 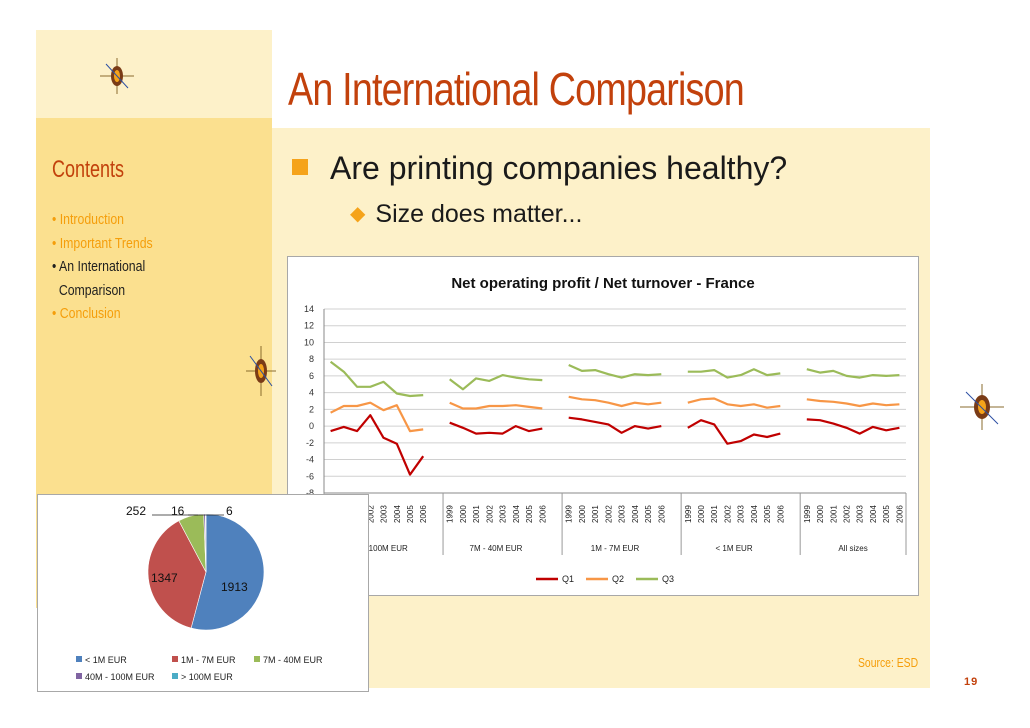 I want to click on source-note: Source: ESD, so click(x=888, y=662).